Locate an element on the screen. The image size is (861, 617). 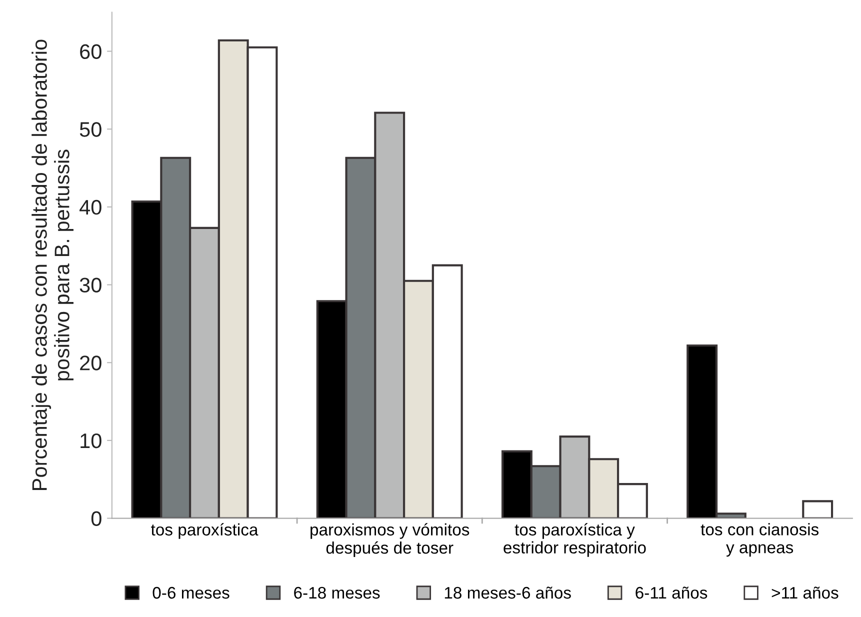
legend-label: 6-18 meses is located at coordinates (337, 592).